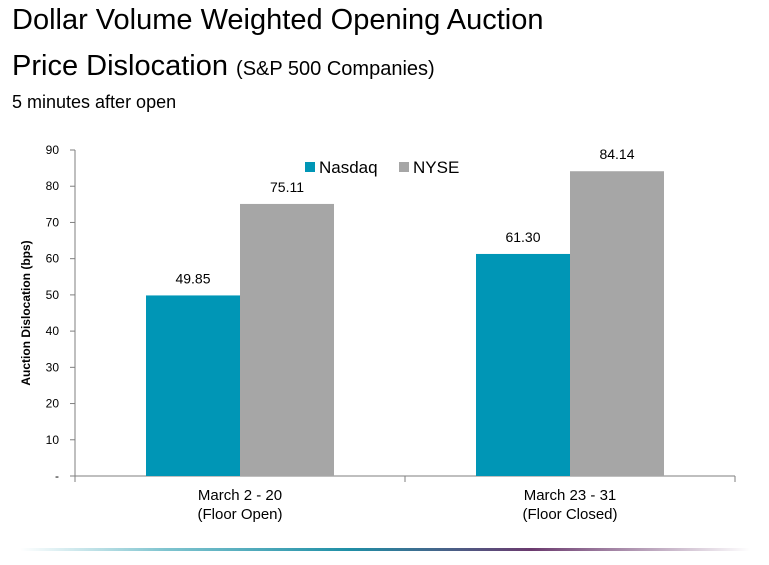  What do you see at coordinates (57, 476) in the screenshot?
I see `y-tick-label: -` at bounding box center [57, 476].